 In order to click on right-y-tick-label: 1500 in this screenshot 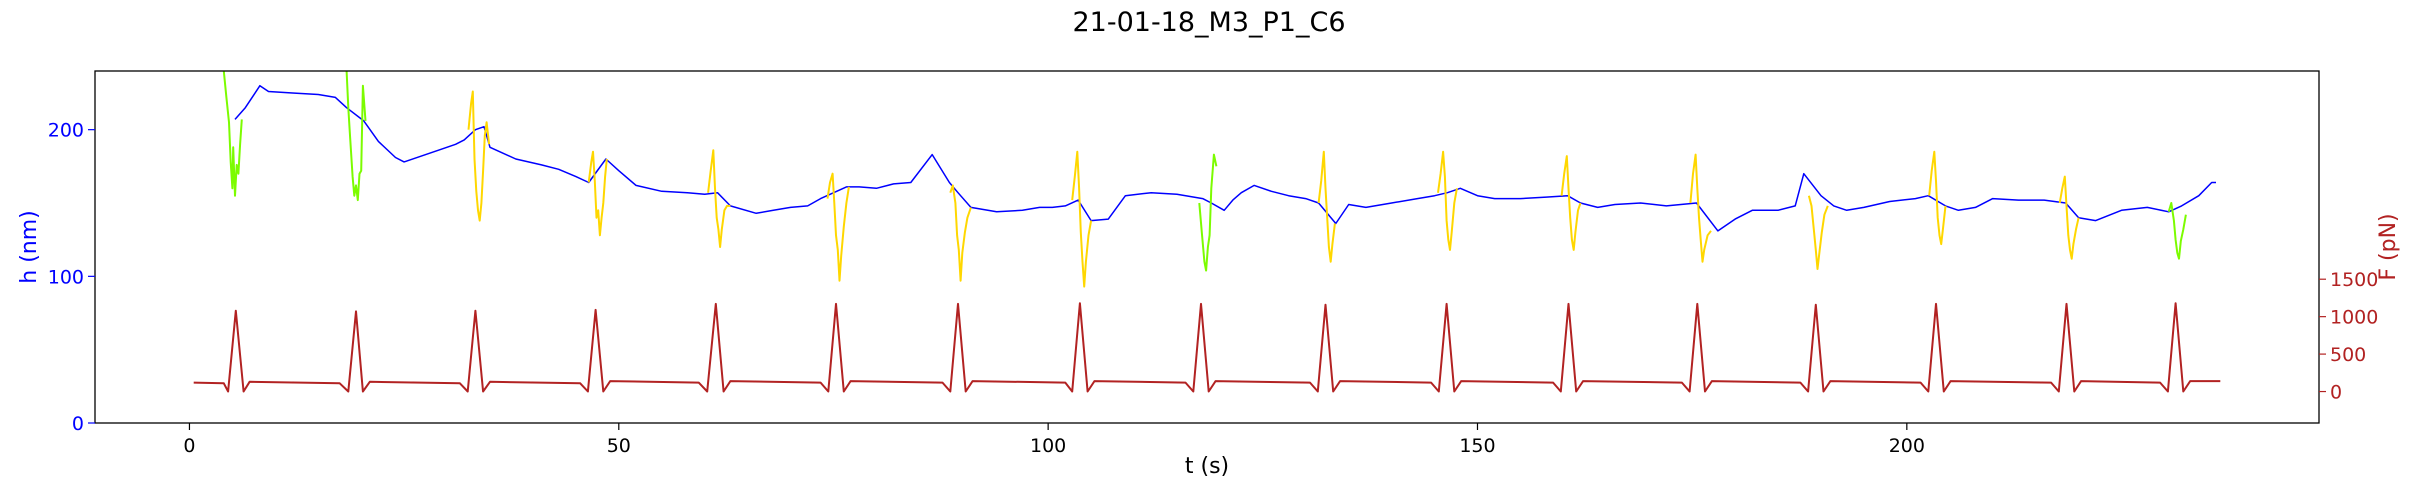, I will do `click(2354, 280)`.